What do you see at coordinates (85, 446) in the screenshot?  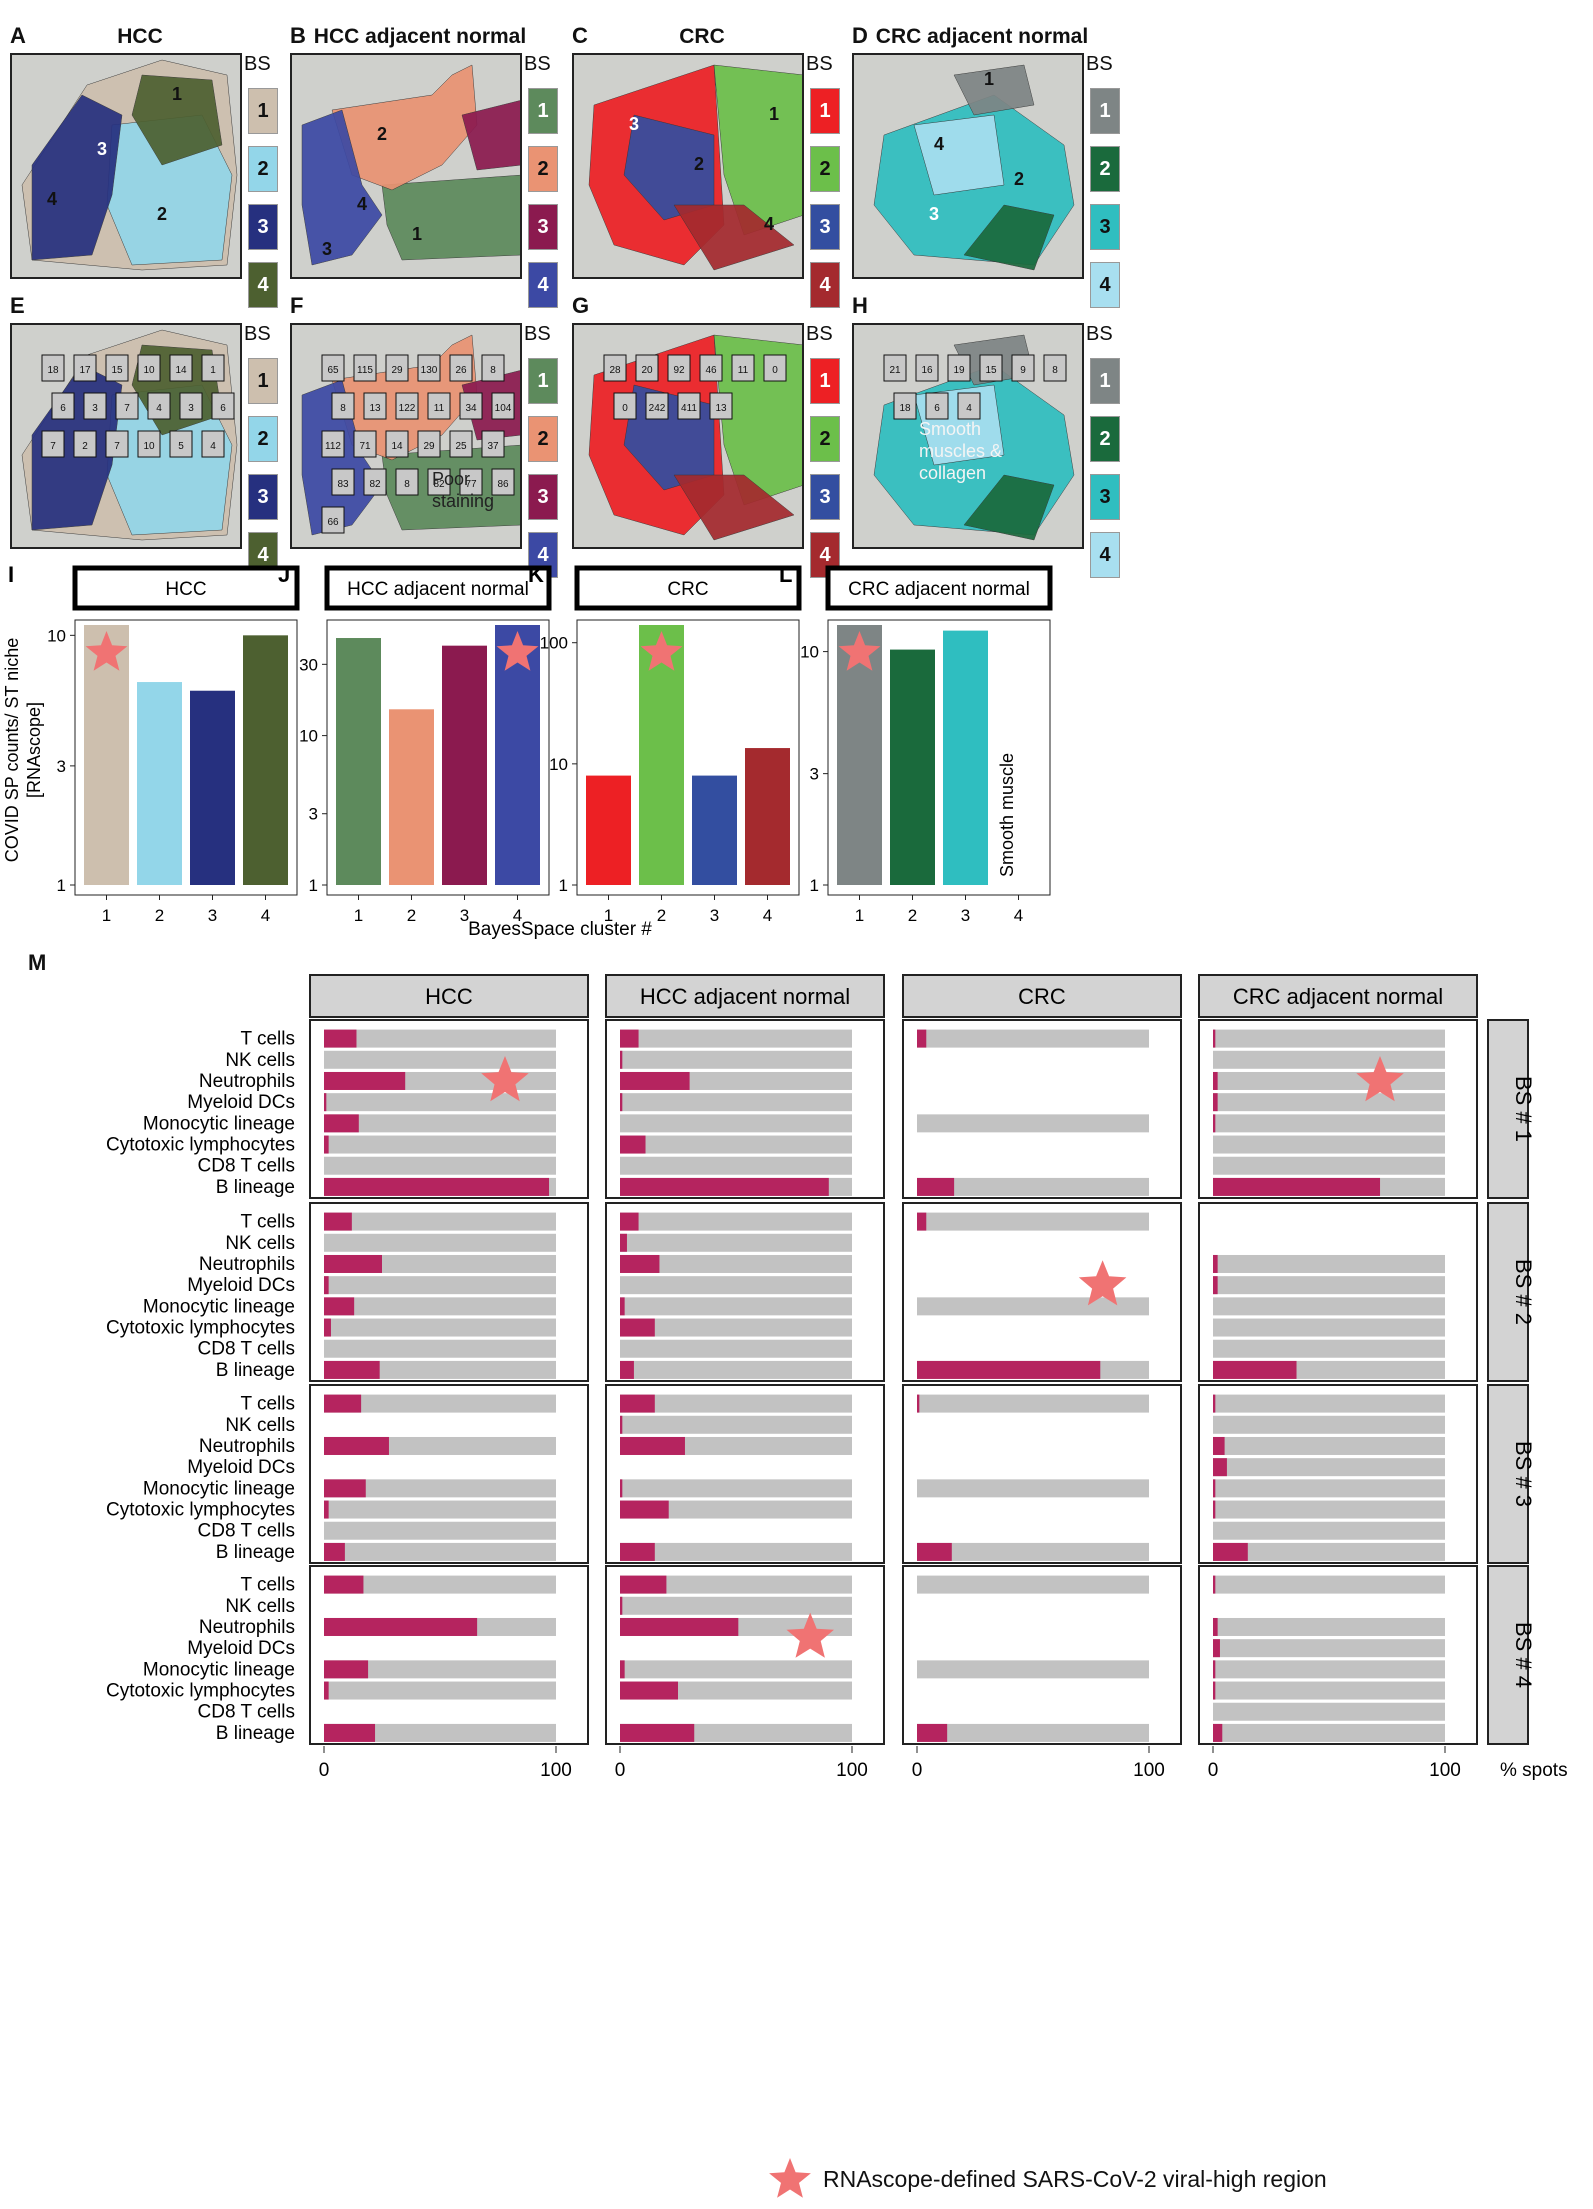 I see `spot-id: 2` at bounding box center [85, 446].